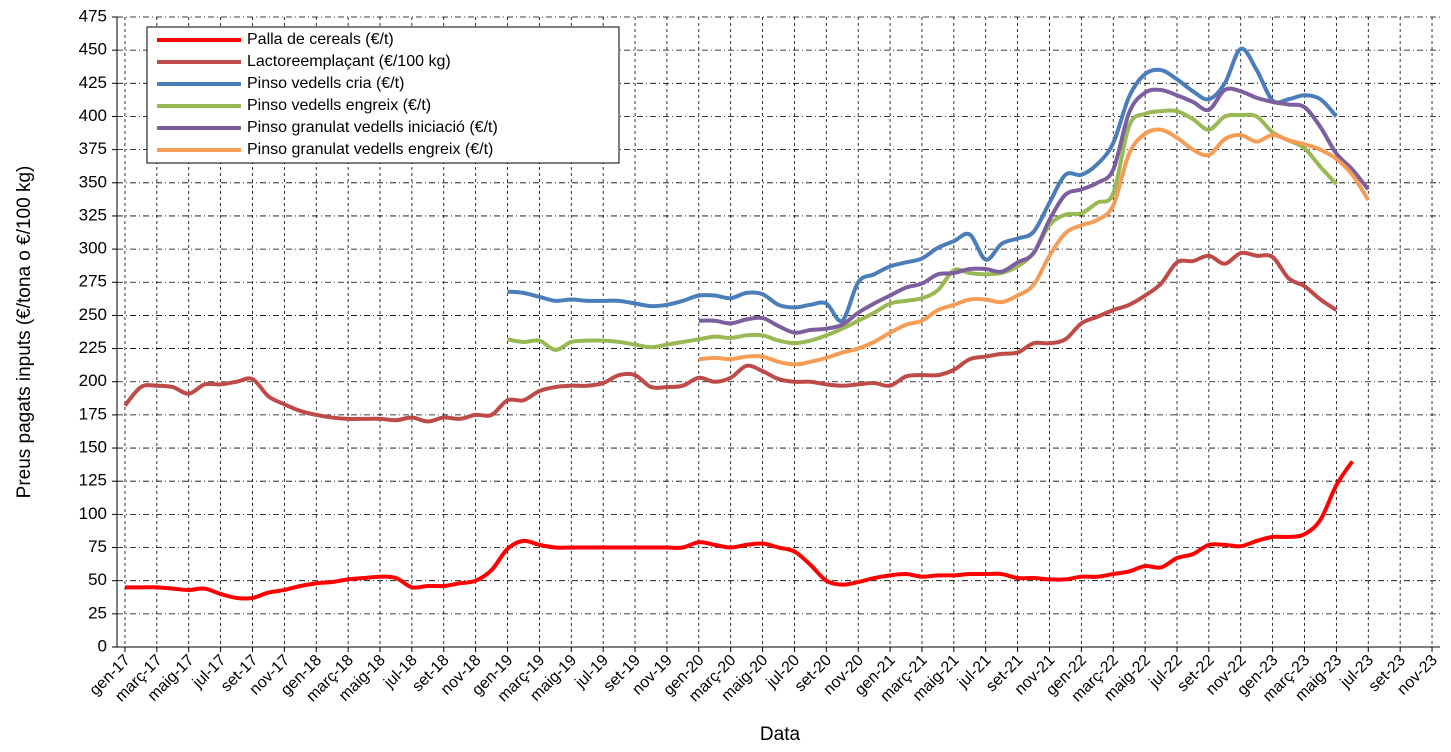 The image size is (1451, 752). What do you see at coordinates (97, 579) in the screenshot?
I see `y-tick-label: 50` at bounding box center [97, 579].